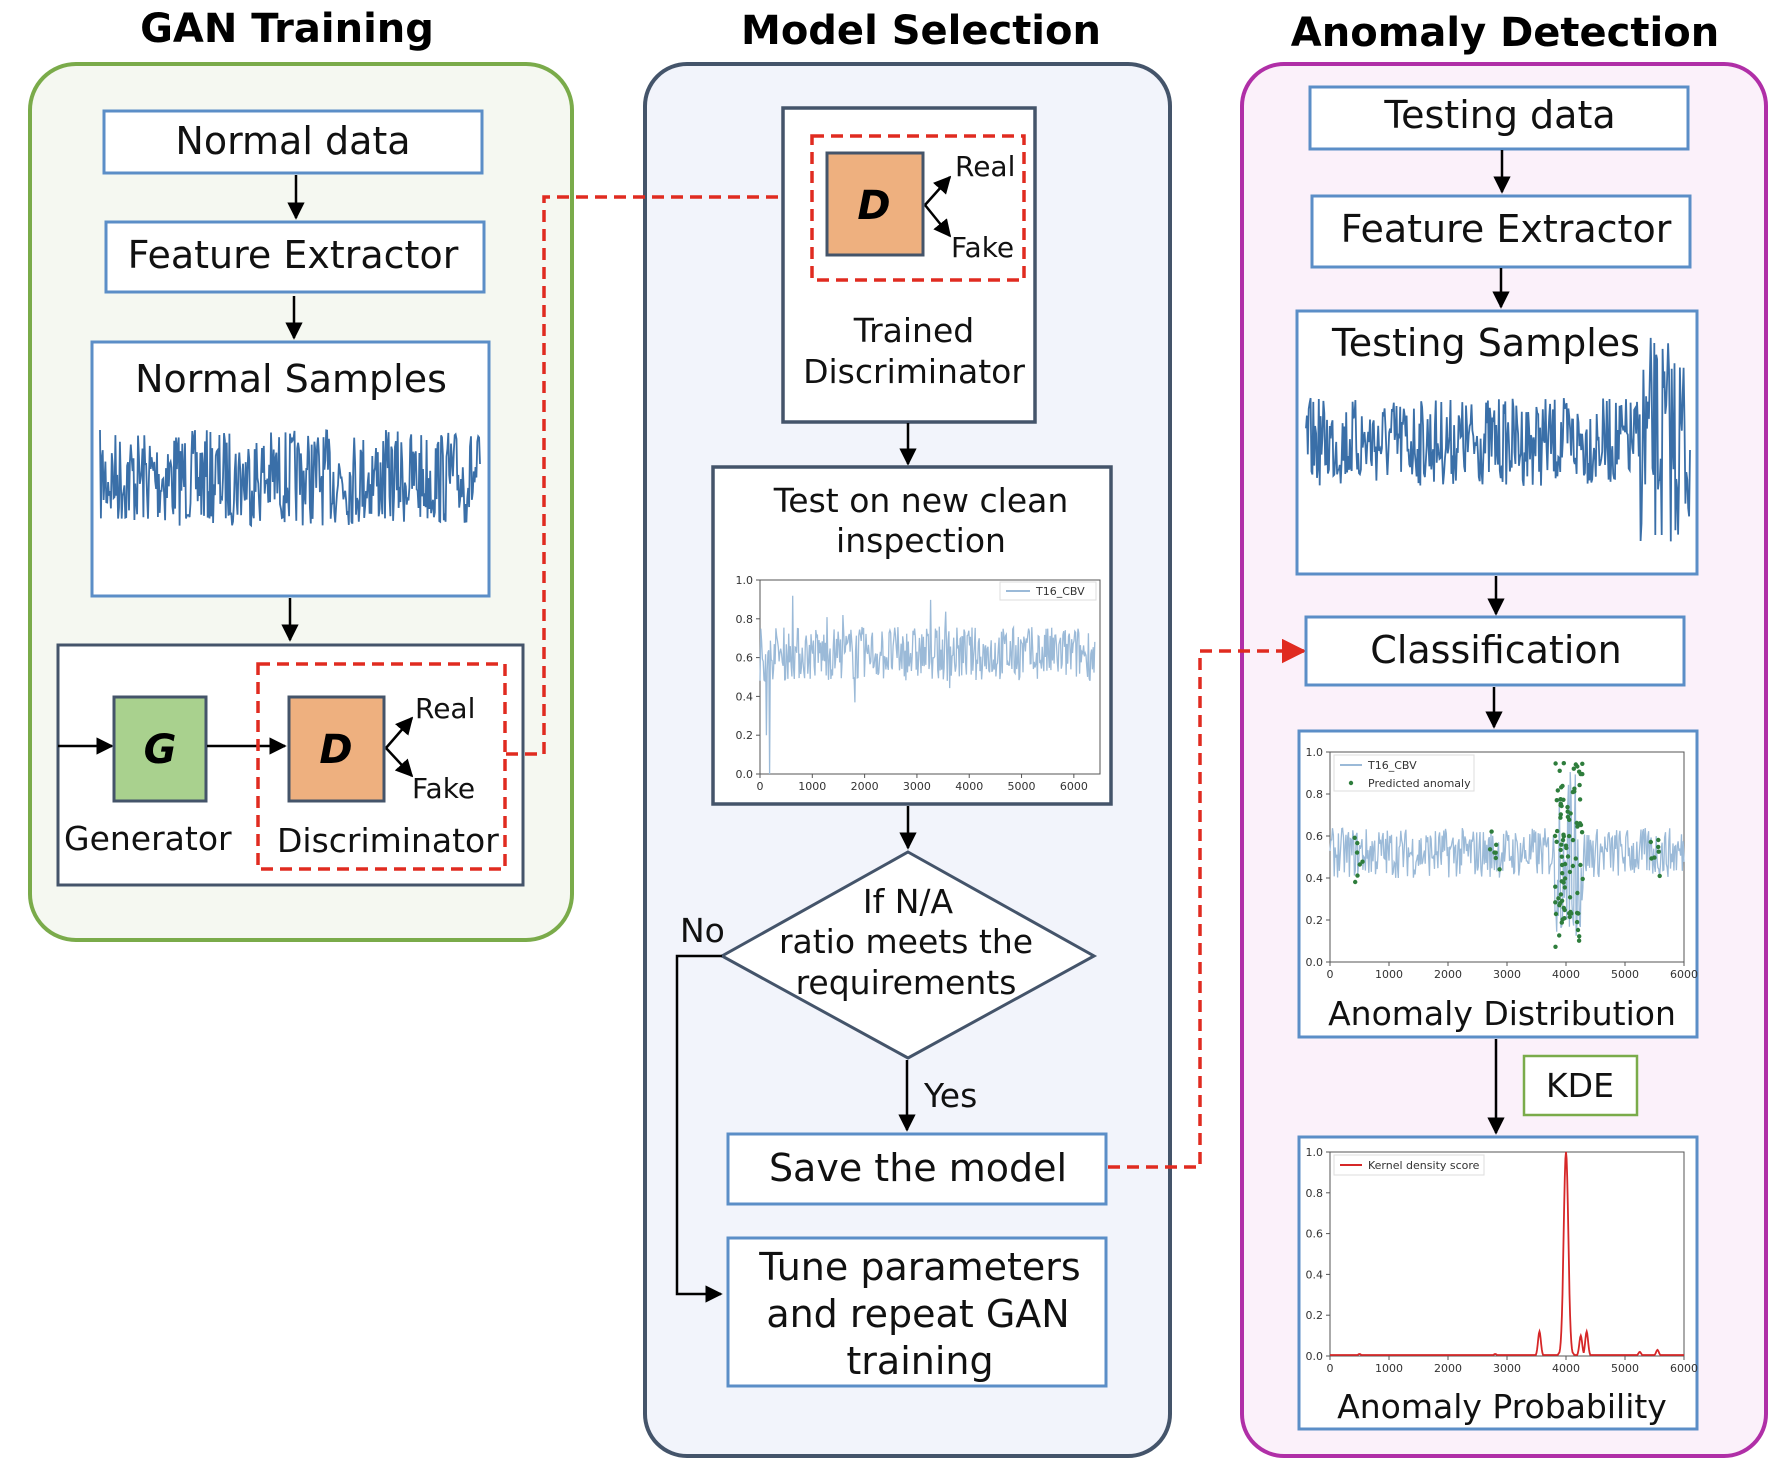 The image size is (1784, 1468). Describe the element at coordinates (702, 930) in the screenshot. I see `no-label: No` at that location.